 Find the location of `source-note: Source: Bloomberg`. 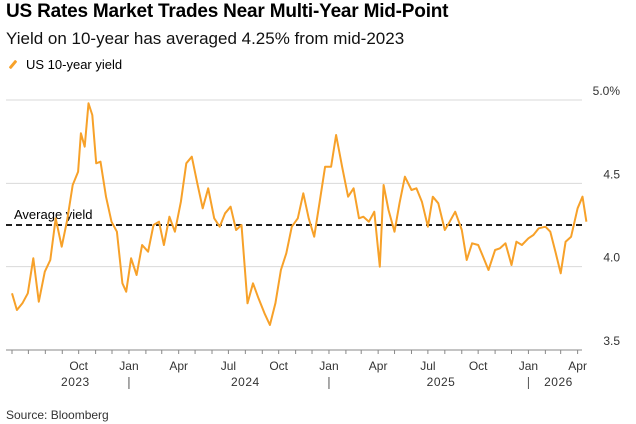

source-note: Source: Bloomberg is located at coordinates (57, 415).